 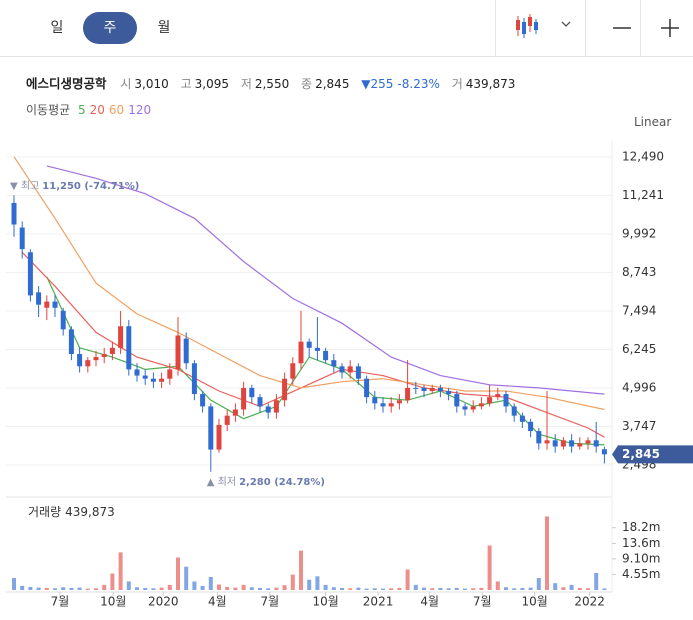 What do you see at coordinates (90, 109) in the screenshot?
I see `ma-legend: 이동평균 5 20 60 120` at bounding box center [90, 109].